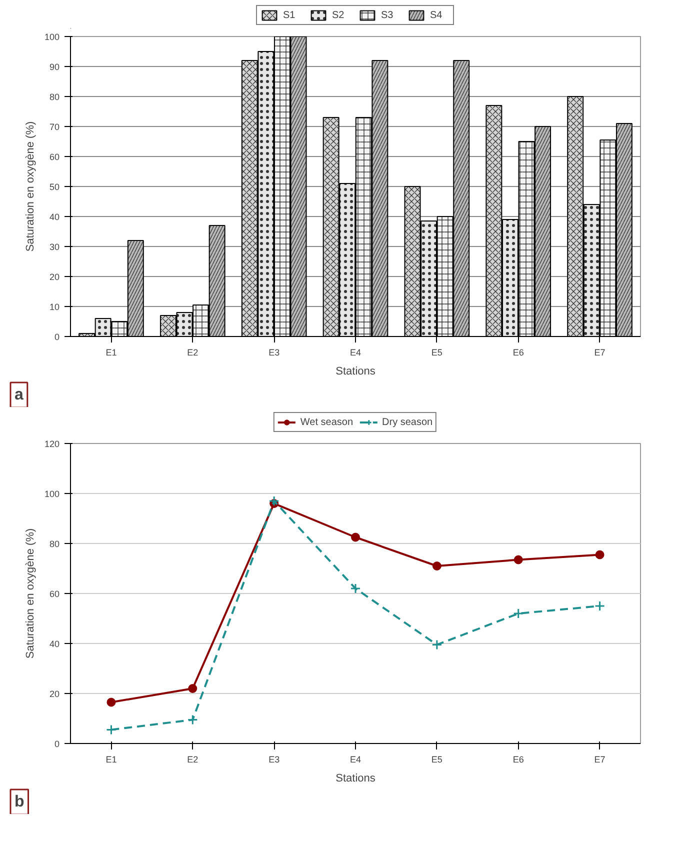 This screenshot has height=858, width=676. What do you see at coordinates (407, 422) in the screenshot?
I see `legend-label: Dry season` at bounding box center [407, 422].